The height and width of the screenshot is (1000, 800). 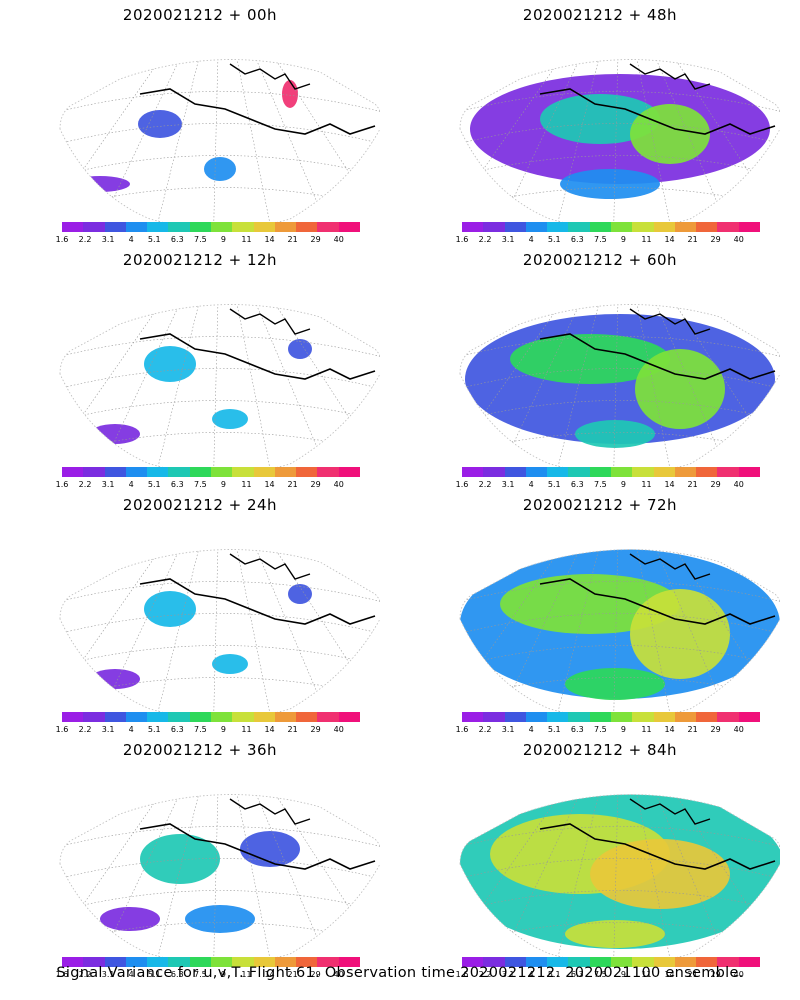 I want to click on panel-title: 2020021212 + 36h, so click(x=200, y=750).